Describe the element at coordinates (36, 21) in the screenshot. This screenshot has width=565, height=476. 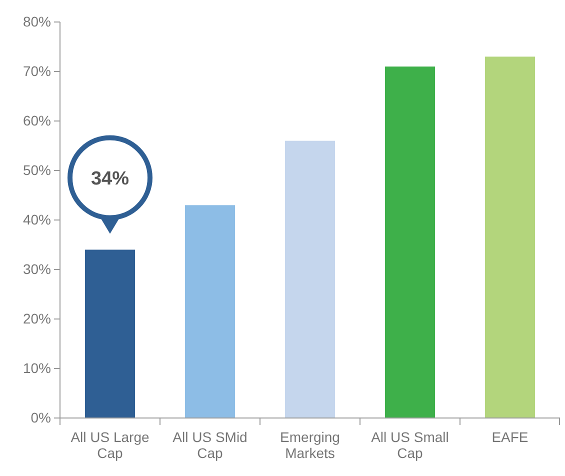
I see `y-tick-label: 80%` at that location.